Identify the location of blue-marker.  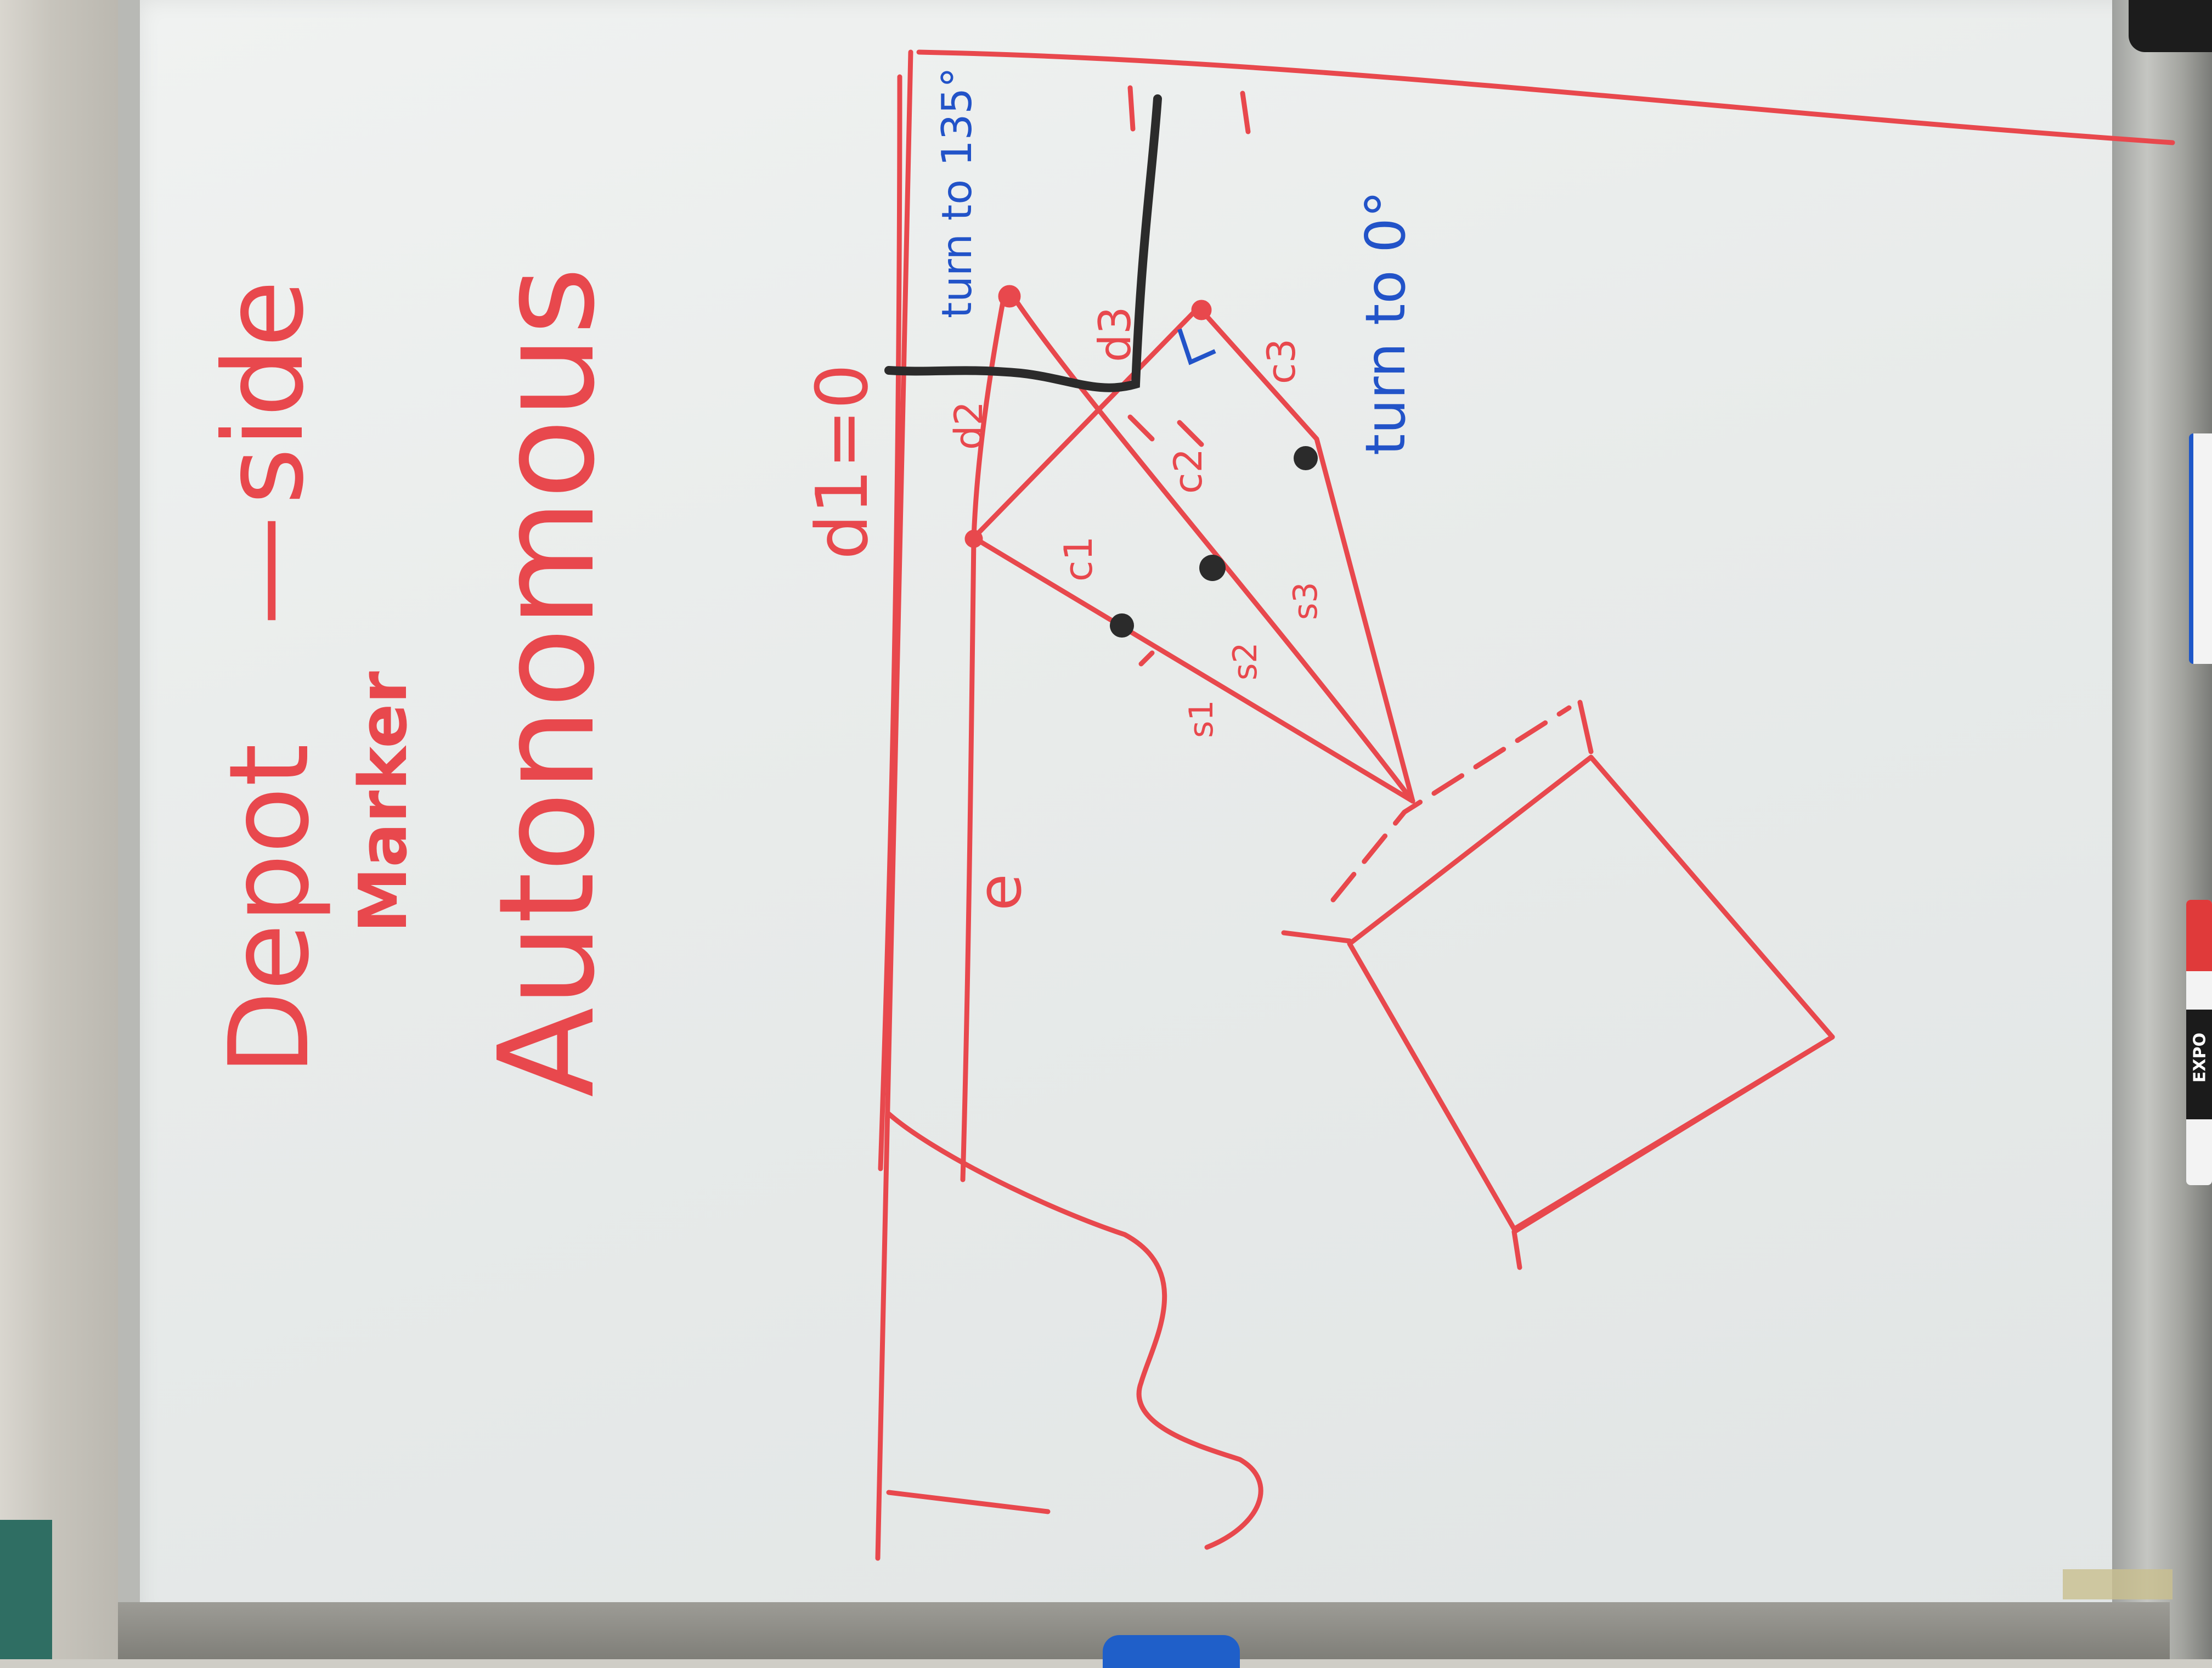
(2200, 548).